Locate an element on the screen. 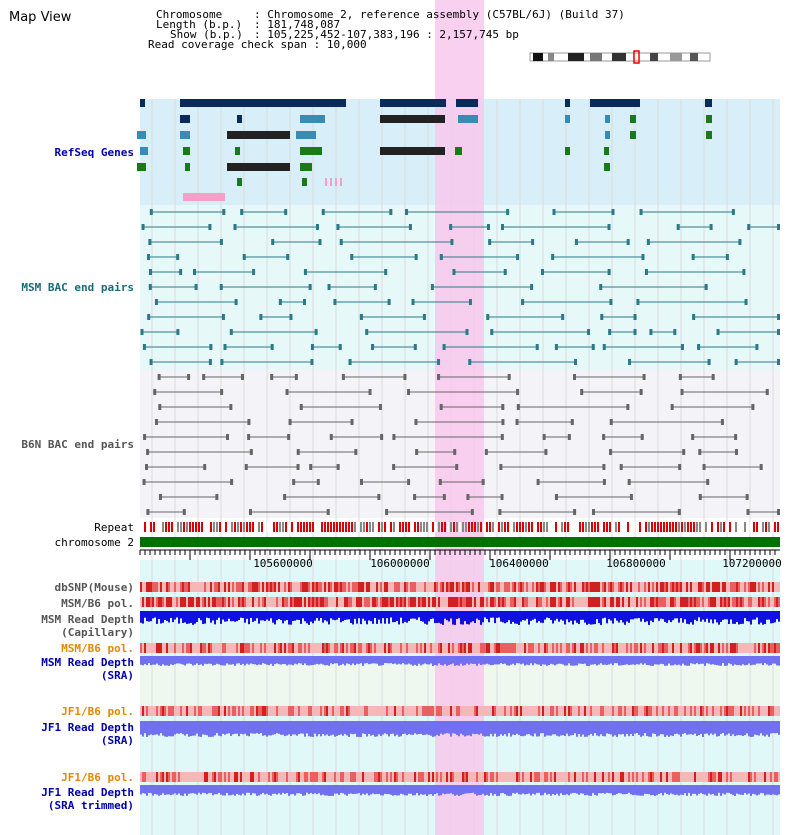 The height and width of the screenshot is (835, 800). track-label-msm-bac: MSM BAC end pairs is located at coordinates (77, 287).